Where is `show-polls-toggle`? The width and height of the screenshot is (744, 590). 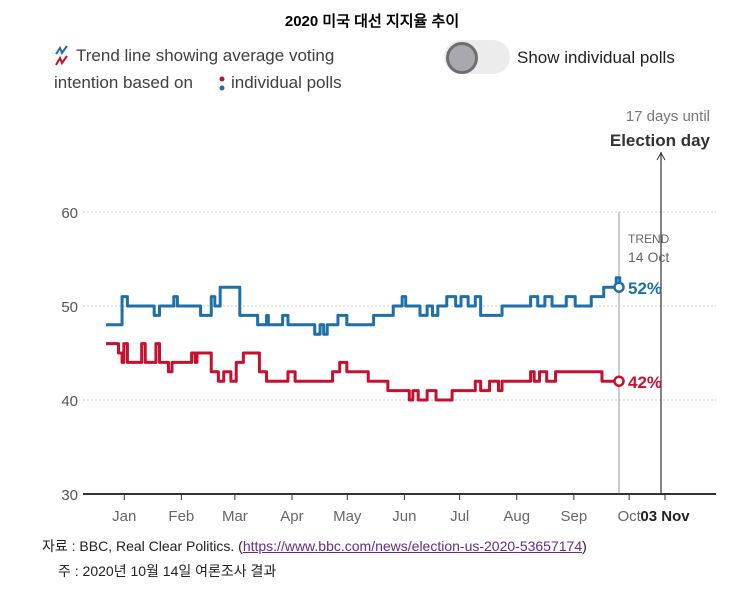 show-polls-toggle is located at coordinates (477, 57).